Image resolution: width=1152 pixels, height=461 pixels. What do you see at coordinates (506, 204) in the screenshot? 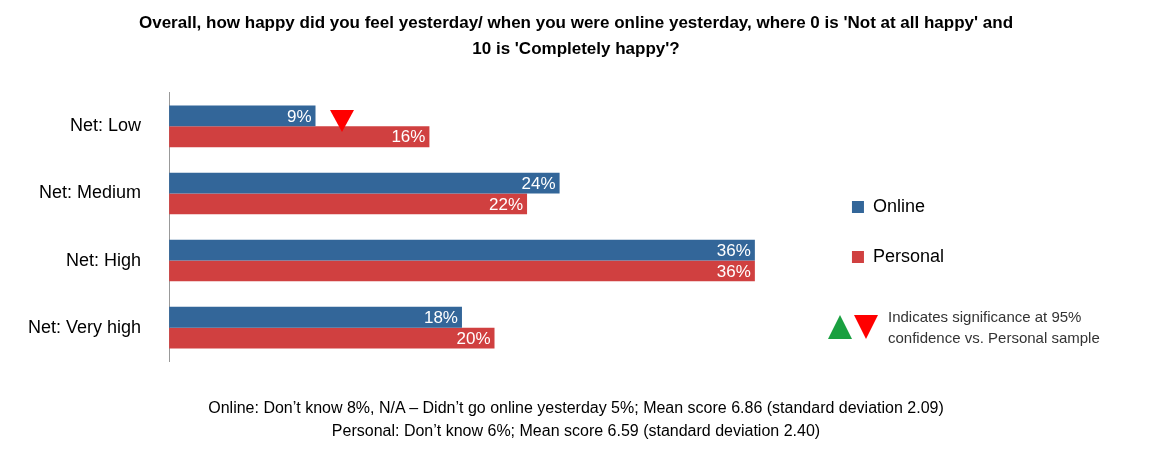
I see `data-label: 22%` at bounding box center [506, 204].